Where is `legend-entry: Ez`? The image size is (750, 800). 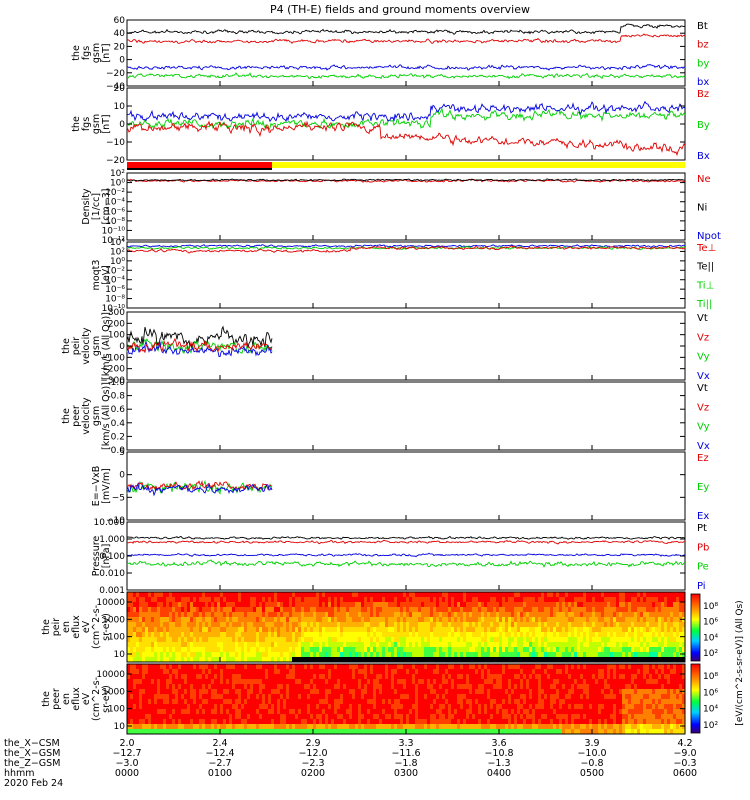 legend-entry: Ez is located at coordinates (703, 458).